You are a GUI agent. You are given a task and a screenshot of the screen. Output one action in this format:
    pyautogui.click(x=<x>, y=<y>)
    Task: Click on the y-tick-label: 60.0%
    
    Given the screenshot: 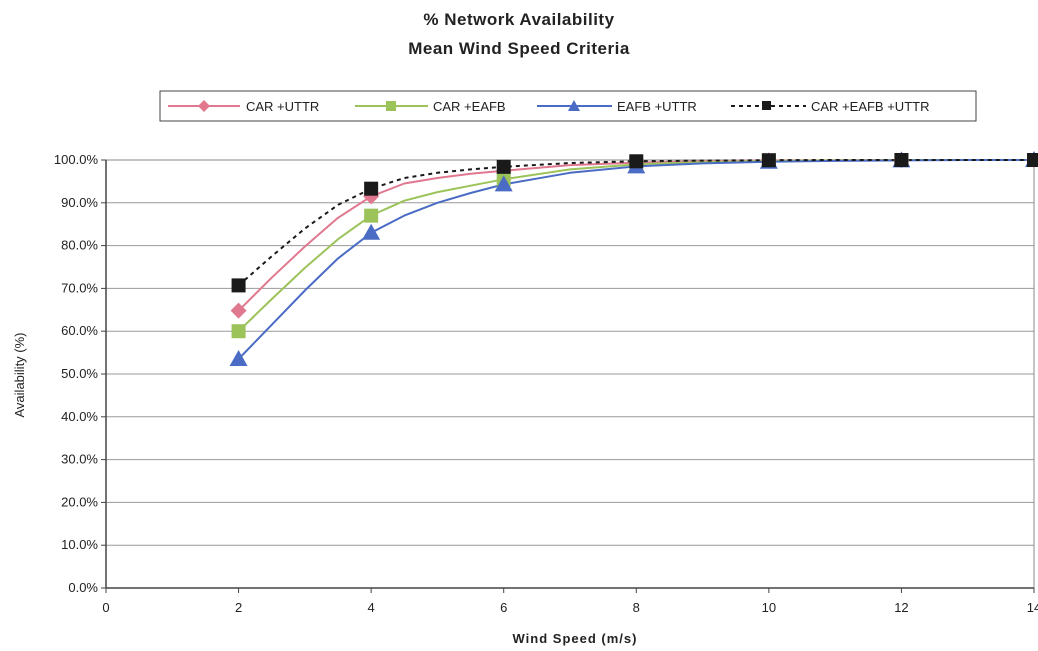 What is the action you would take?
    pyautogui.click(x=79, y=330)
    